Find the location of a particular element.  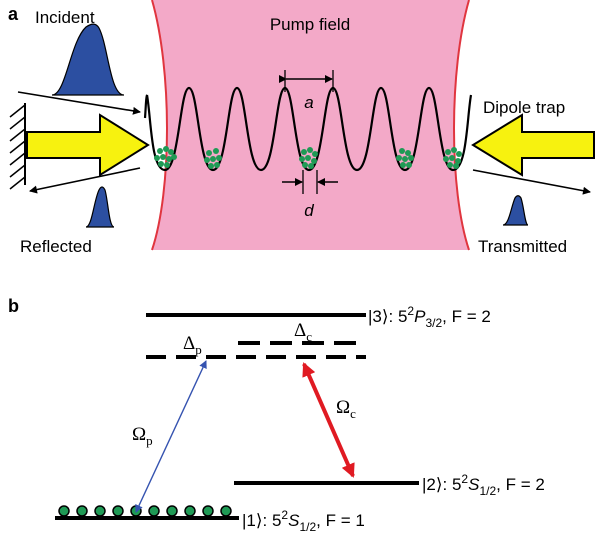

cloud-width-label: d is located at coordinates (309, 210).